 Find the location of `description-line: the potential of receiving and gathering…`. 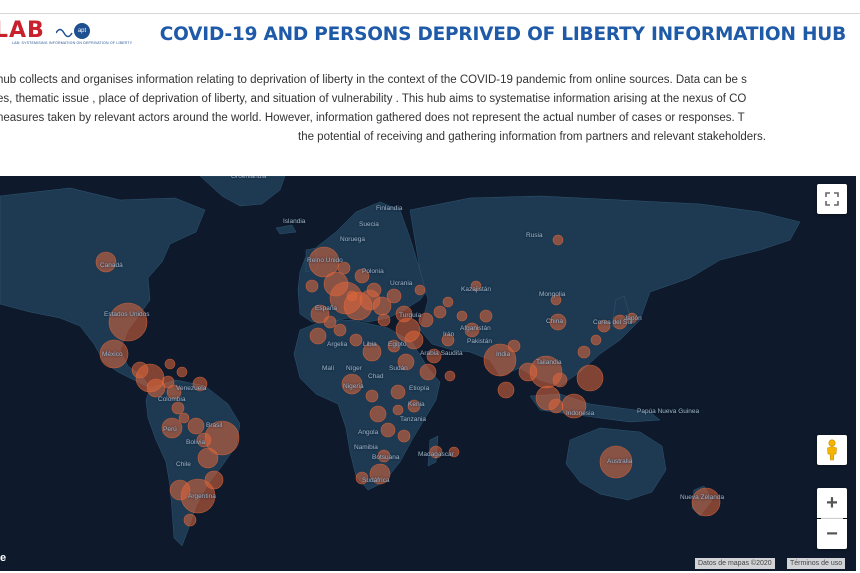

description-line: the potential of receiving and gathering… is located at coordinates (532, 137).